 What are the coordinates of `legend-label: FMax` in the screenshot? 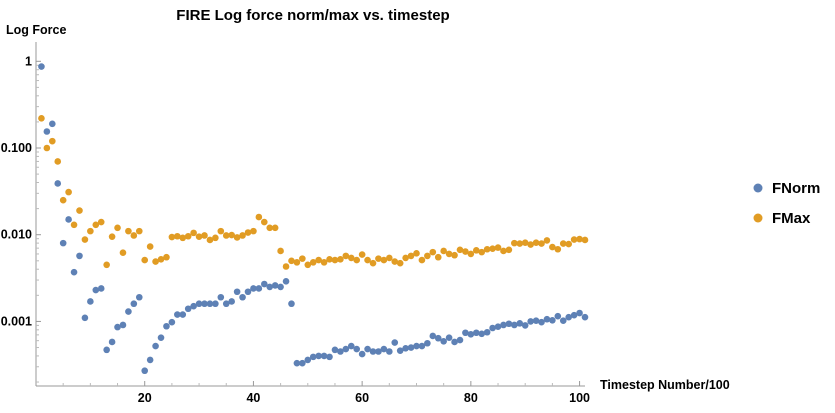 It's located at (791, 218).